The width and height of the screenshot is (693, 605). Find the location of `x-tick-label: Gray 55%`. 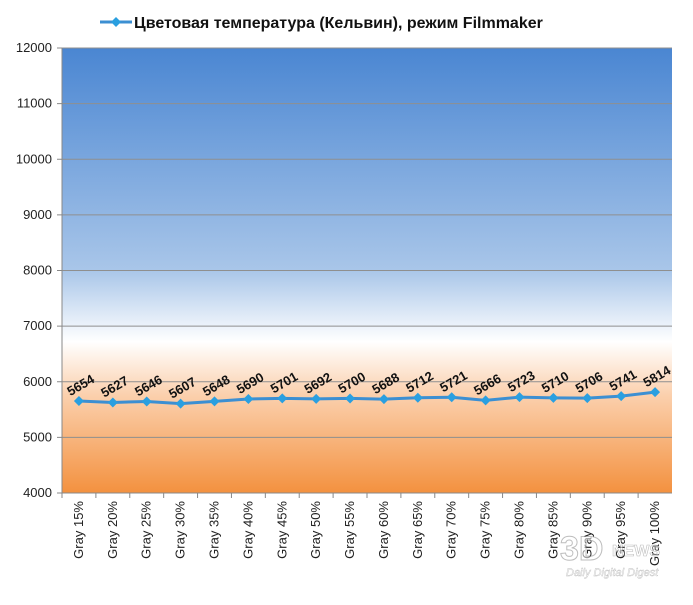

x-tick-label: Gray 55% is located at coordinates (349, 530).